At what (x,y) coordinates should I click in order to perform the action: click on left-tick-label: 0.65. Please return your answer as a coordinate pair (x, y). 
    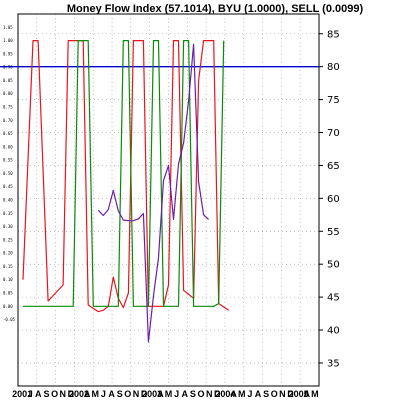
    Looking at the image, I should click on (8, 133).